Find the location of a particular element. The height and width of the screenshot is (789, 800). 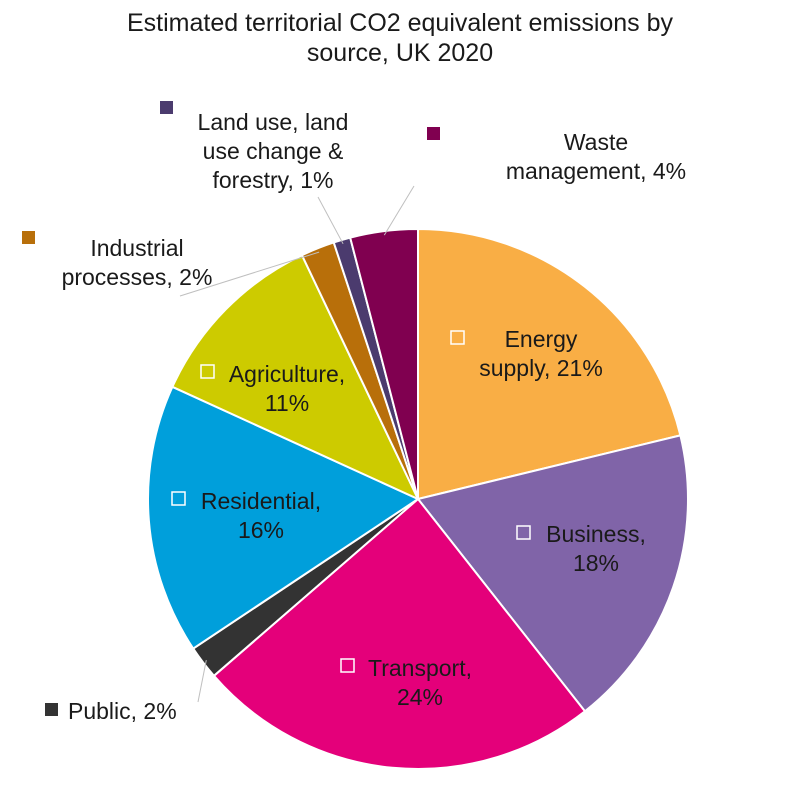

slice-label-text: 24% is located at coordinates (420, 697).